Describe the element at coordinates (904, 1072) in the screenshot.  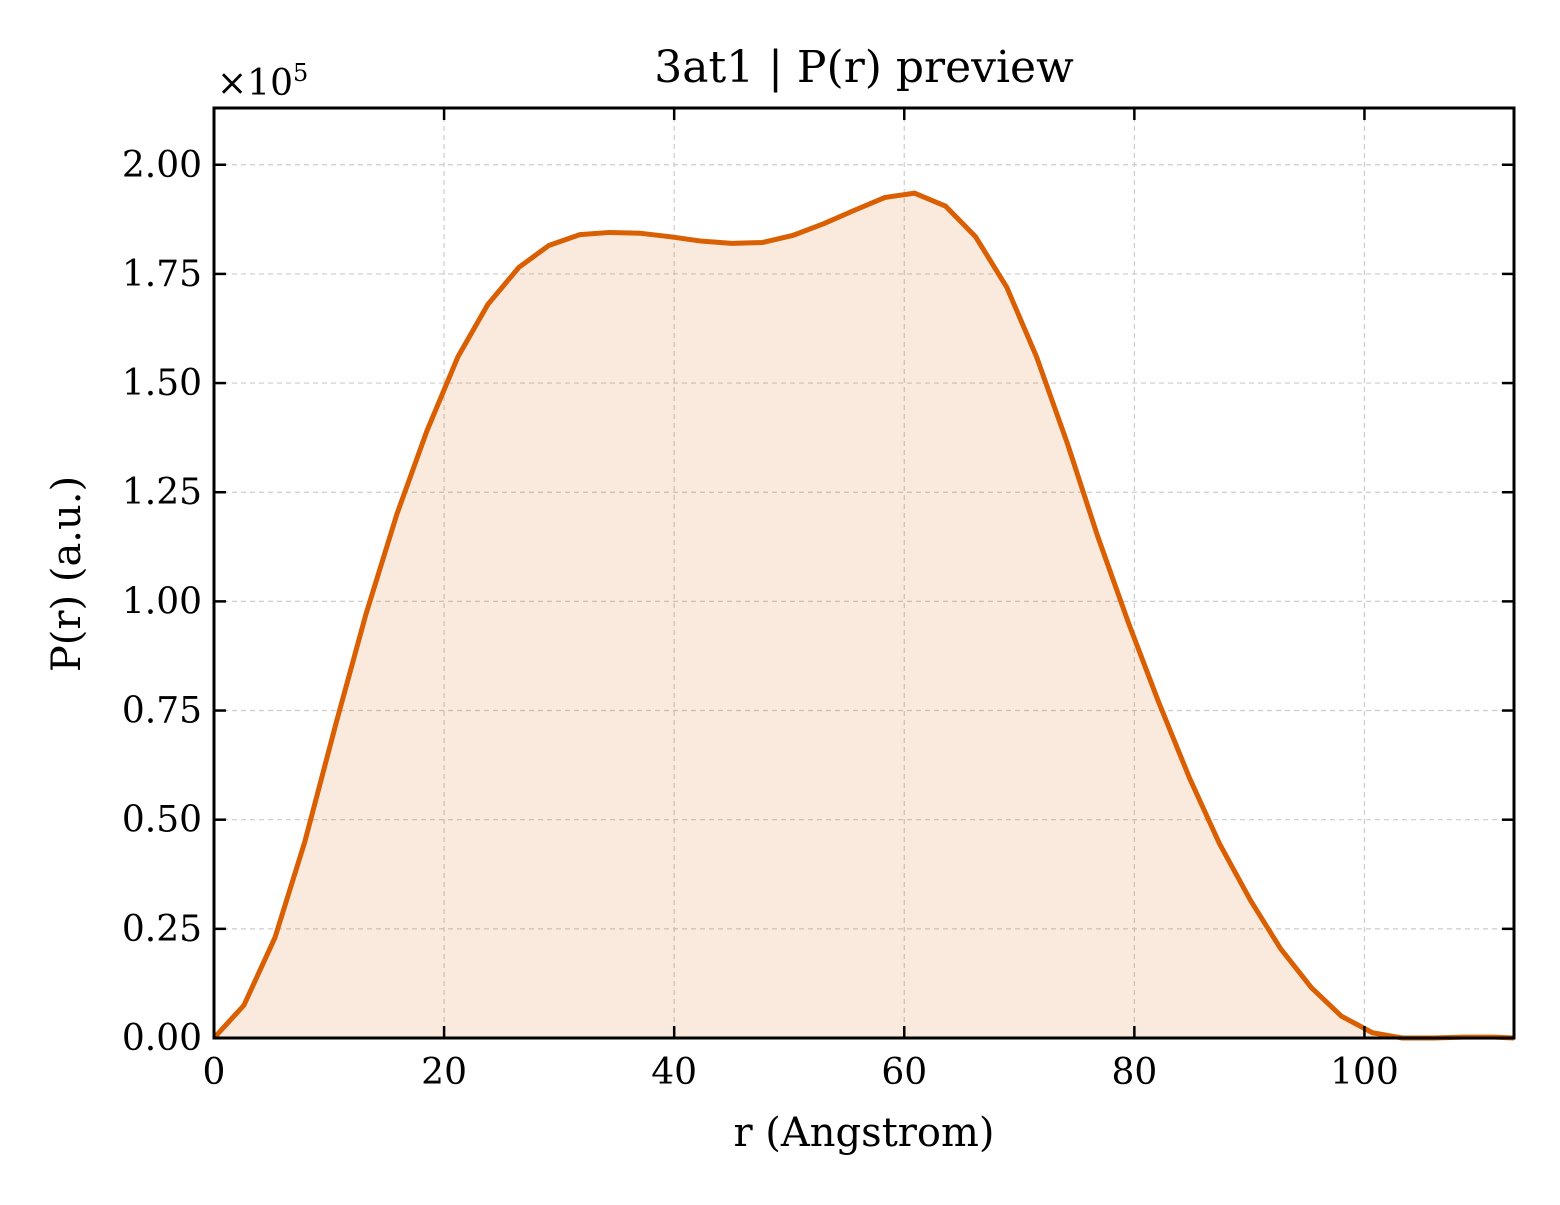
I see `x-tick-label: 60` at that location.